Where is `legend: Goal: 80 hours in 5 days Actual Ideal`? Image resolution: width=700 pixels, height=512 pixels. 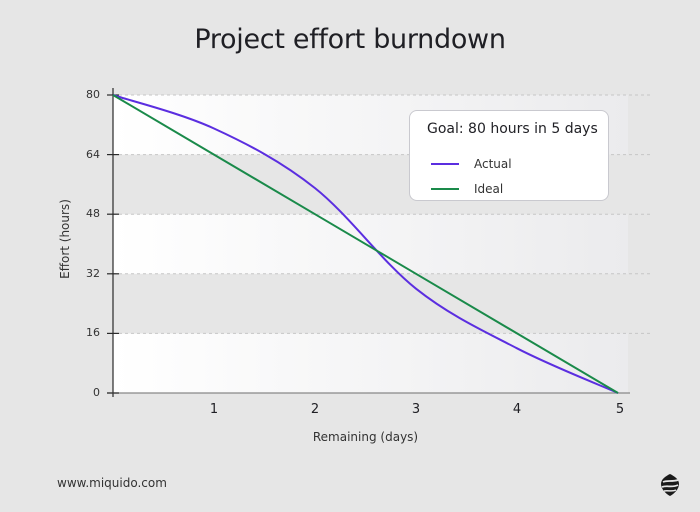 legend: Goal: 80 hours in 5 days Actual Ideal is located at coordinates (509, 155).